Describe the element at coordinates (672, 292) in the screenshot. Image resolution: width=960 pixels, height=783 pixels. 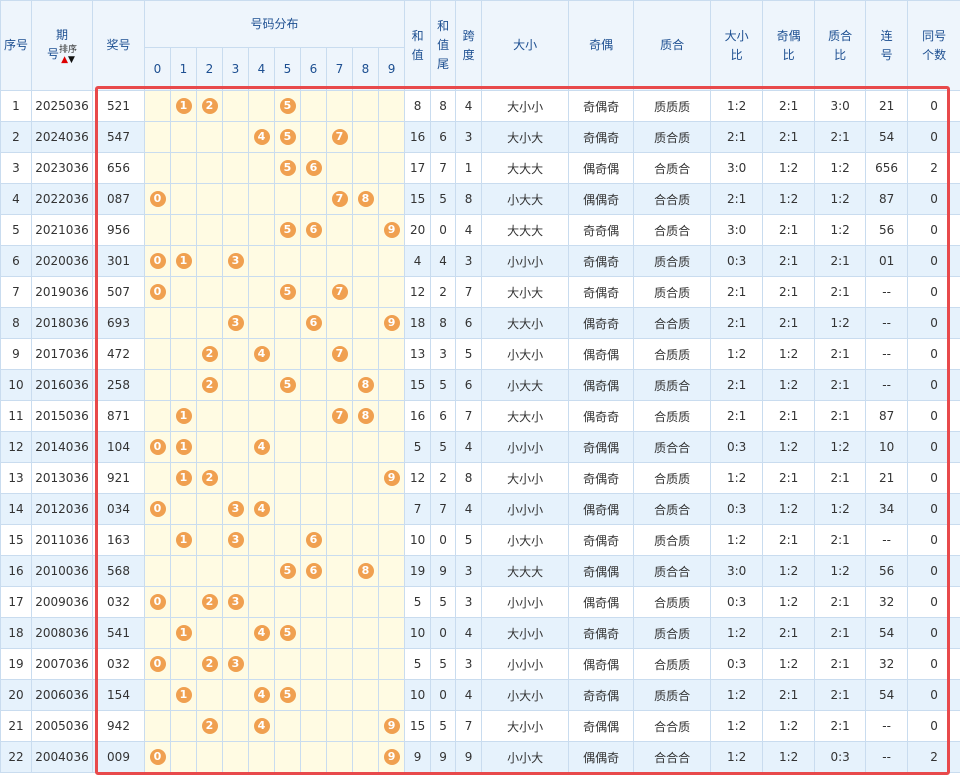
I see `cell-prime: 质合质` at that location.